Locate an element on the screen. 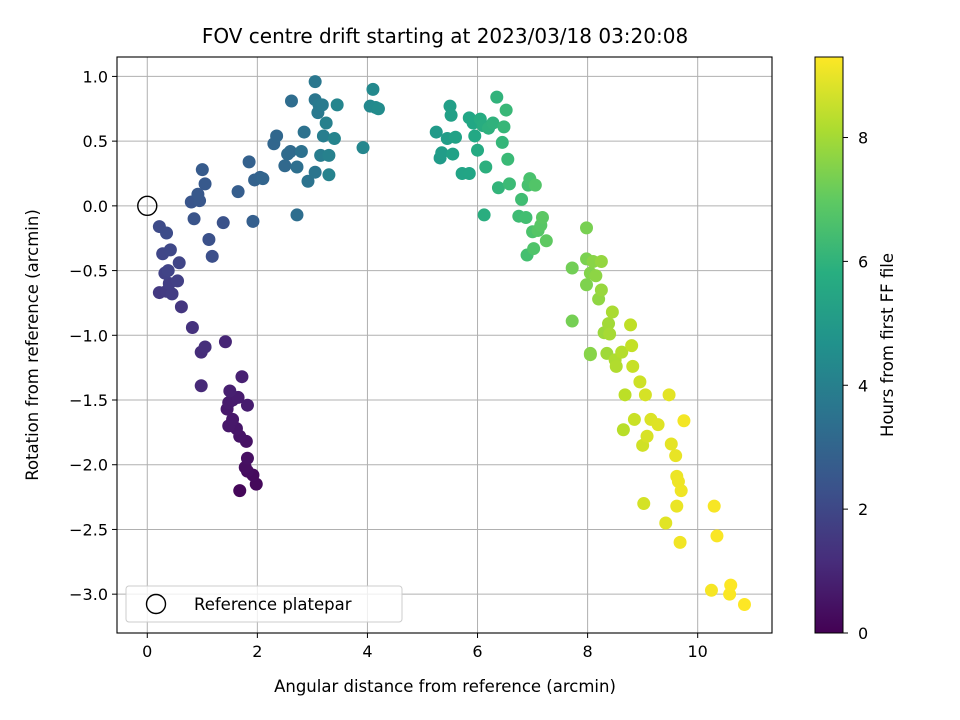 This screenshot has width=960, height=720. y-tick-label: 0.0 is located at coordinates (95, 206).